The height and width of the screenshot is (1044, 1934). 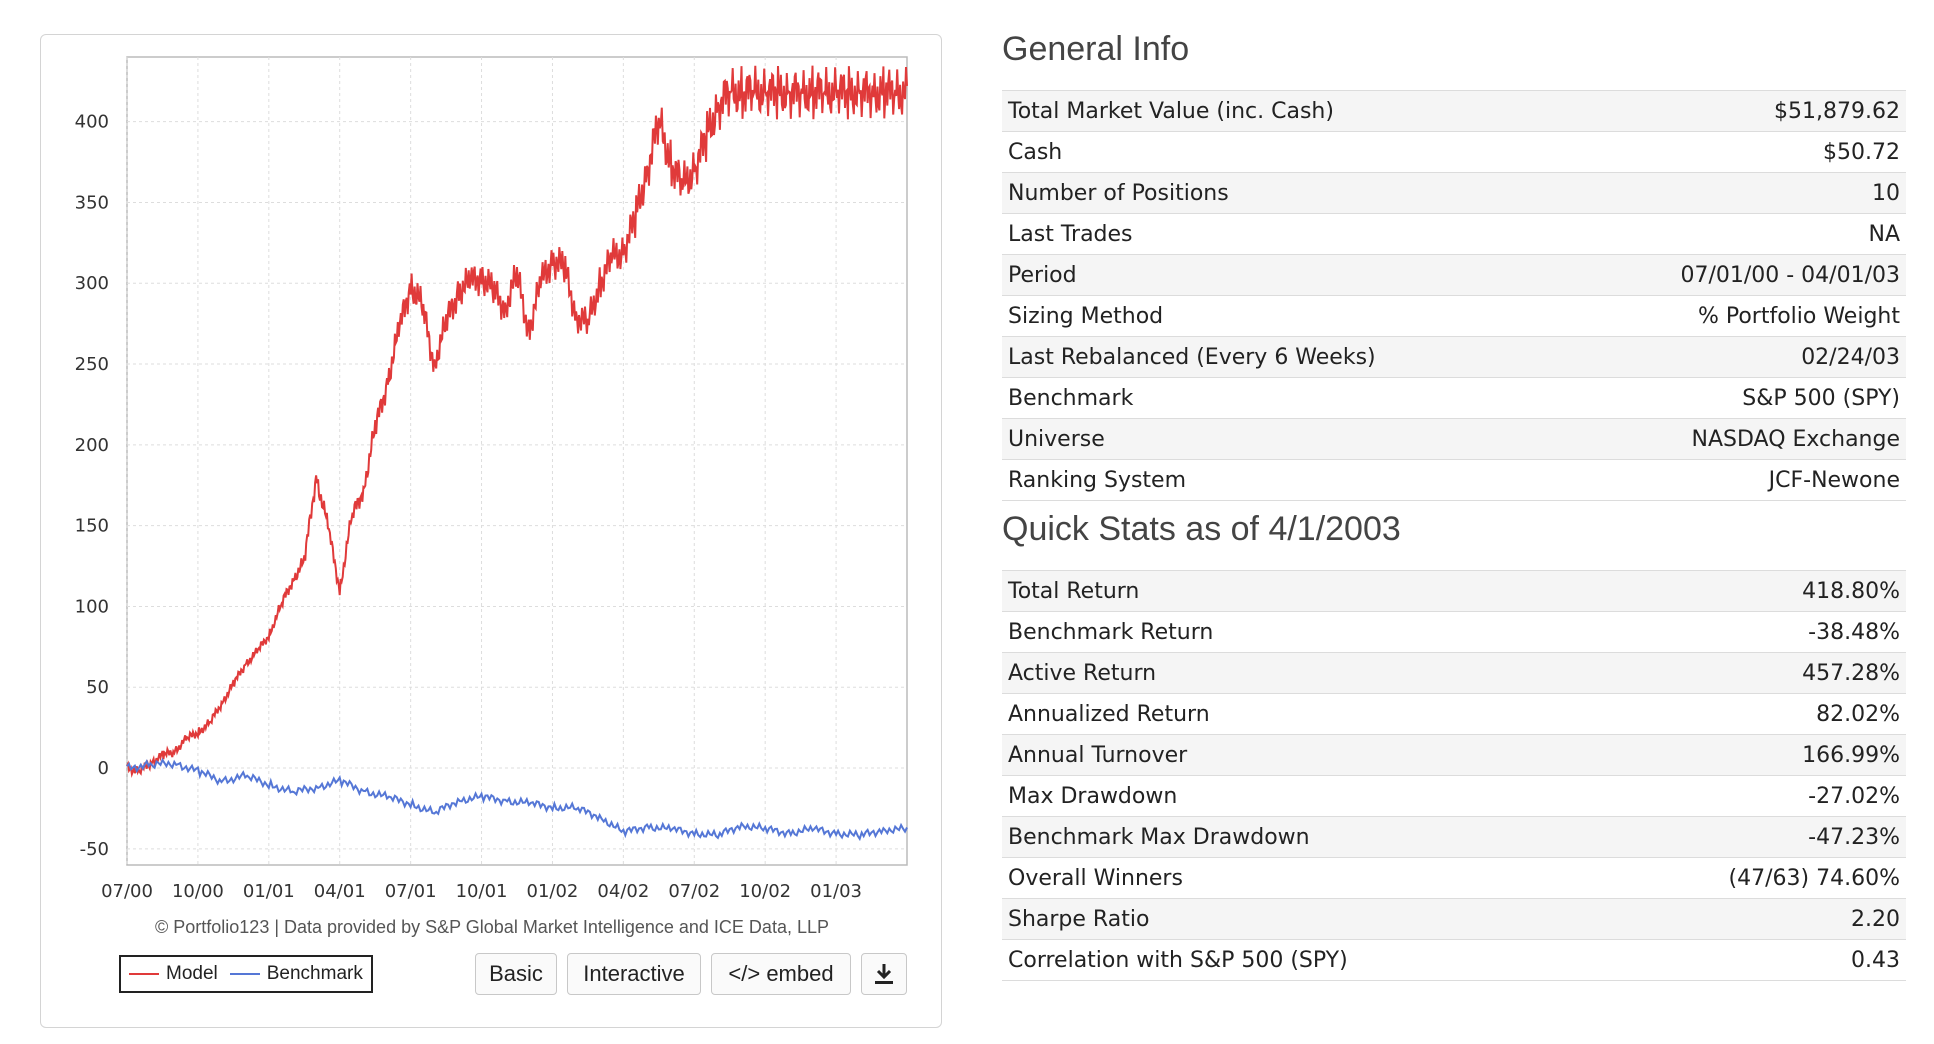 What do you see at coordinates (1299, 714) in the screenshot?
I see `quick-stats-label: Annualized Return` at bounding box center [1299, 714].